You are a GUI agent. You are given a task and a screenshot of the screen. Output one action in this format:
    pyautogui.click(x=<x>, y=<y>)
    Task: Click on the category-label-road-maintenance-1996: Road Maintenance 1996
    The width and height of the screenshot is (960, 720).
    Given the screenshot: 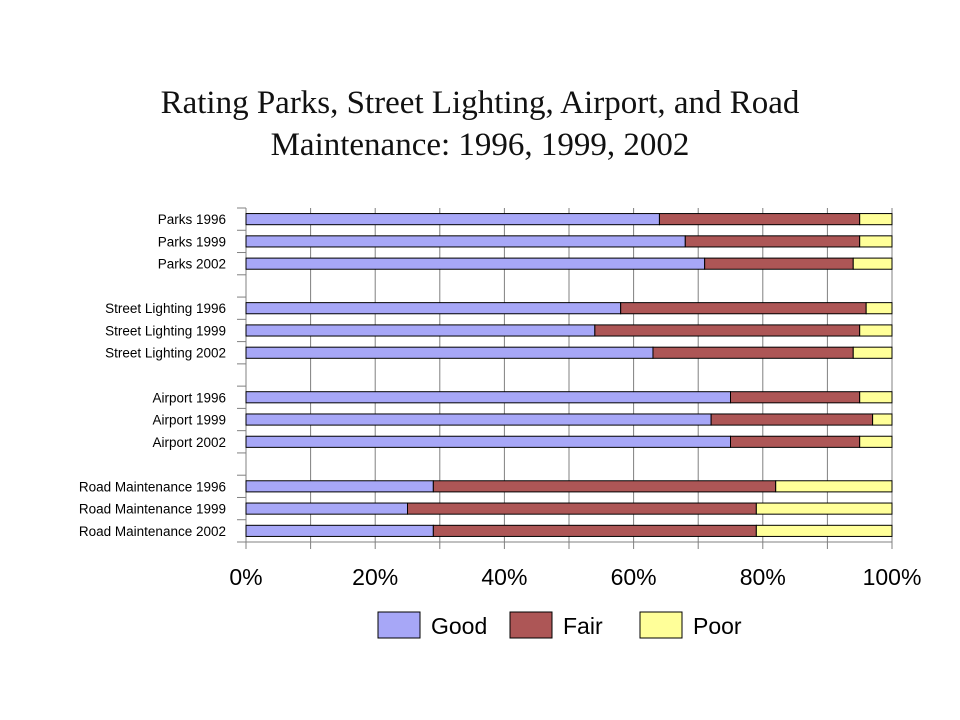 What is the action you would take?
    pyautogui.click(x=152, y=486)
    